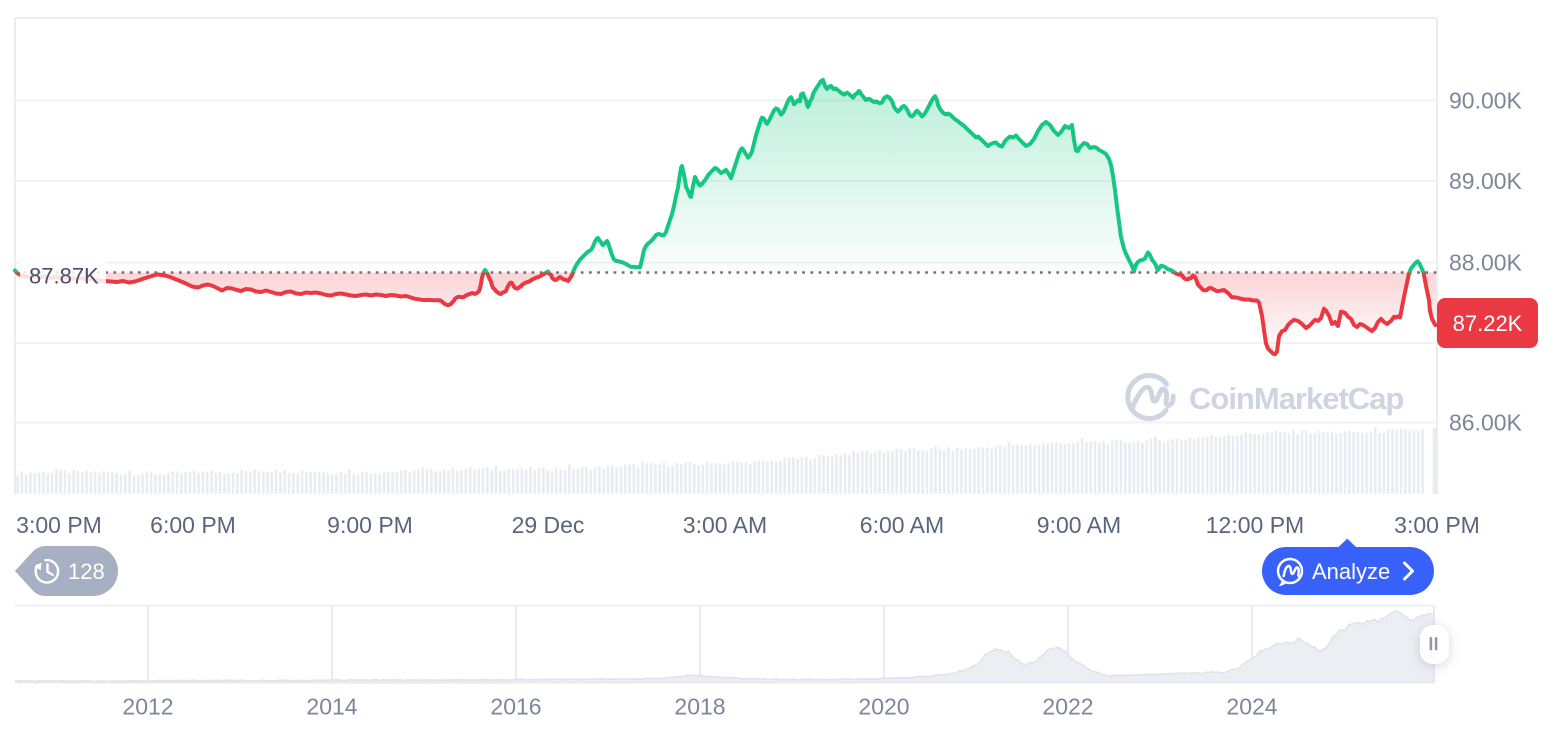 The height and width of the screenshot is (732, 1566). What do you see at coordinates (902, 525) in the screenshot?
I see `svg-text: 6:00 AM` at bounding box center [902, 525].